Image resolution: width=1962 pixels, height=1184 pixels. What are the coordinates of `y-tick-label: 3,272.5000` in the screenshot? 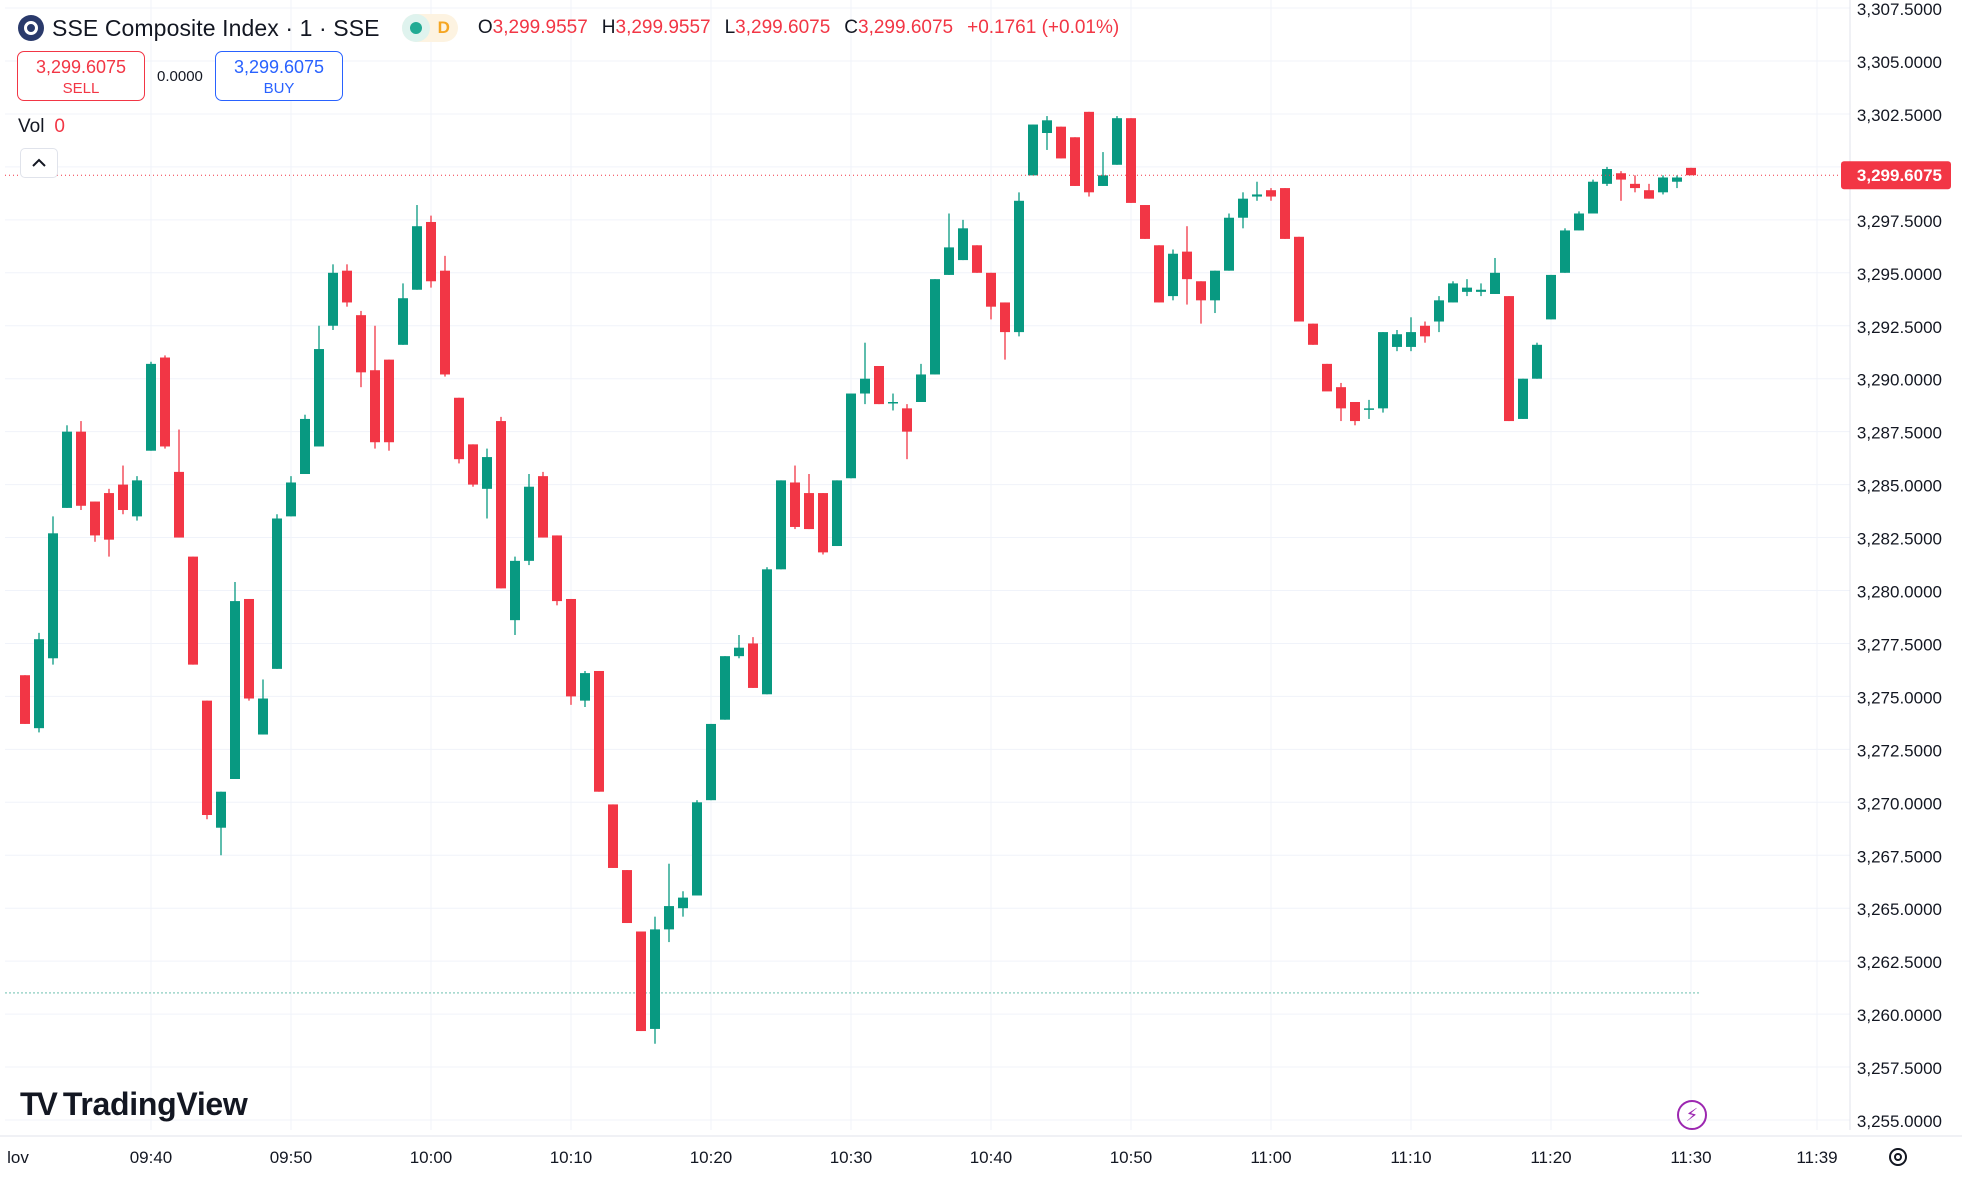 It's located at (1899, 750).